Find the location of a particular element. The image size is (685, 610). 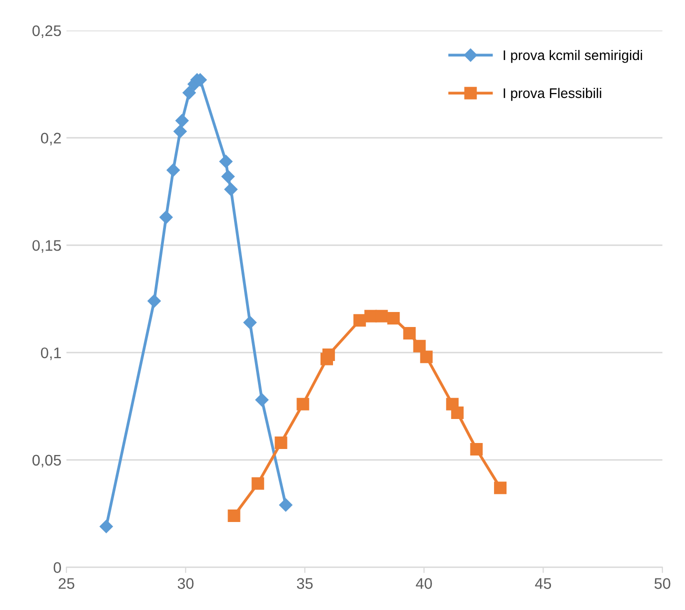

legend-label: I prova kcmil semirigidi is located at coordinates (573, 56).